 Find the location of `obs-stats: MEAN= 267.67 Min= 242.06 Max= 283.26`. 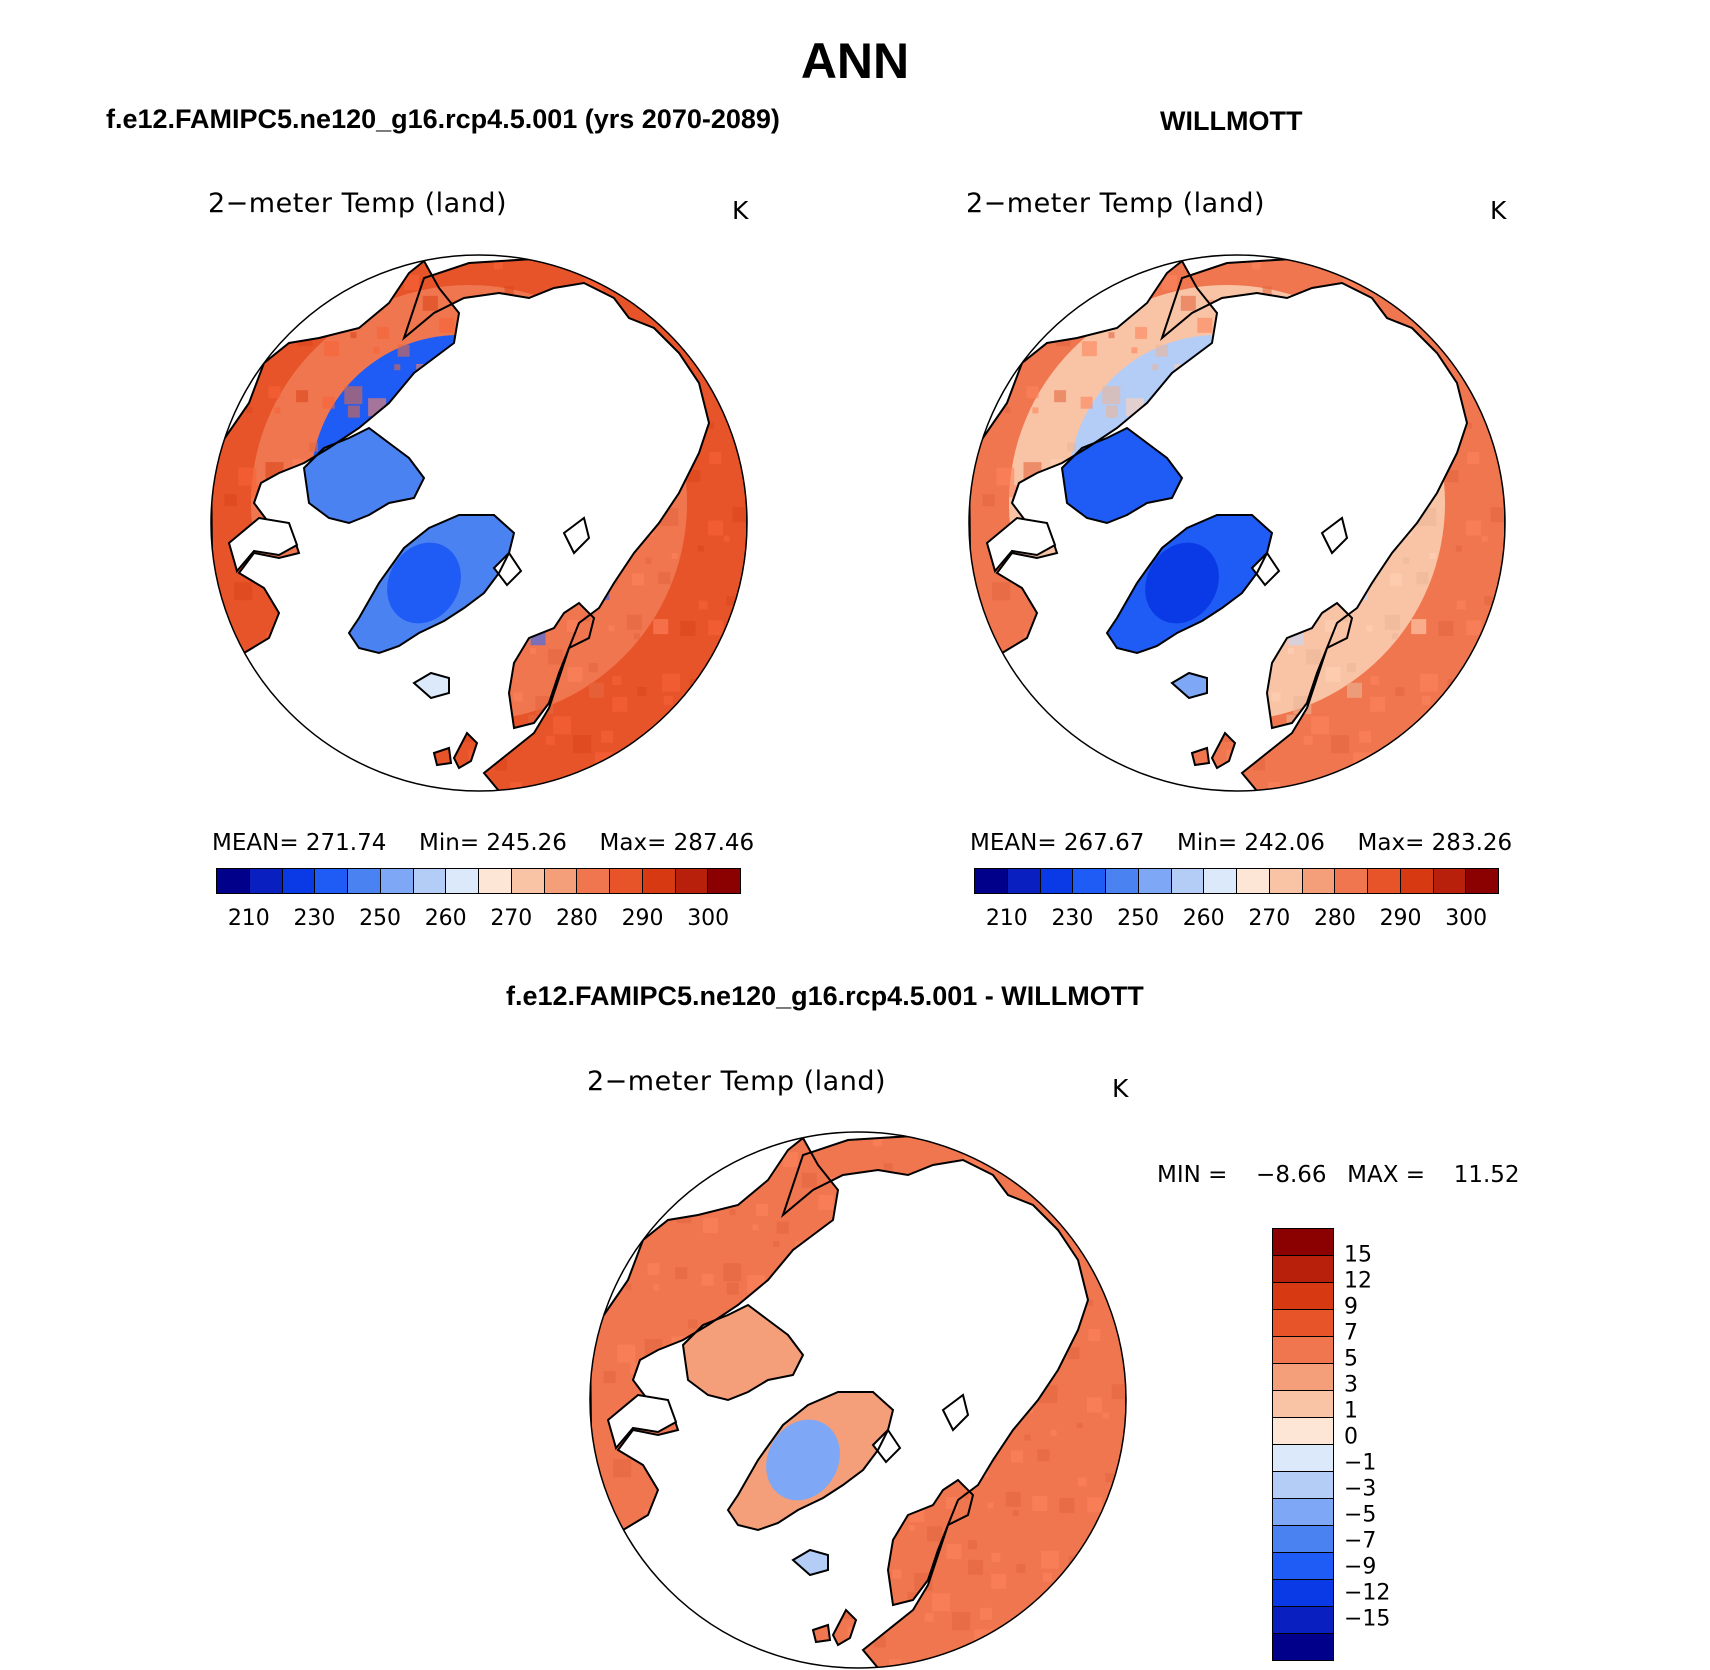

obs-stats: MEAN= 267.67 Min= 242.06 Max= 283.26 is located at coordinates (1241, 843).